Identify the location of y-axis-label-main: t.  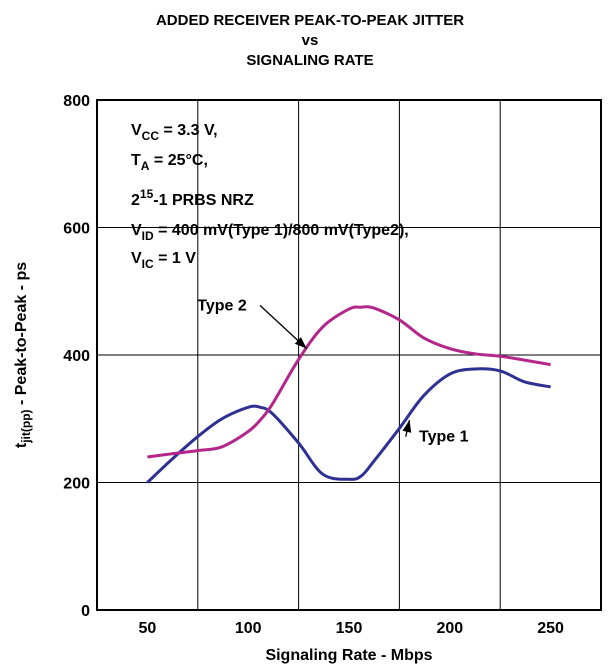
(21, 445).